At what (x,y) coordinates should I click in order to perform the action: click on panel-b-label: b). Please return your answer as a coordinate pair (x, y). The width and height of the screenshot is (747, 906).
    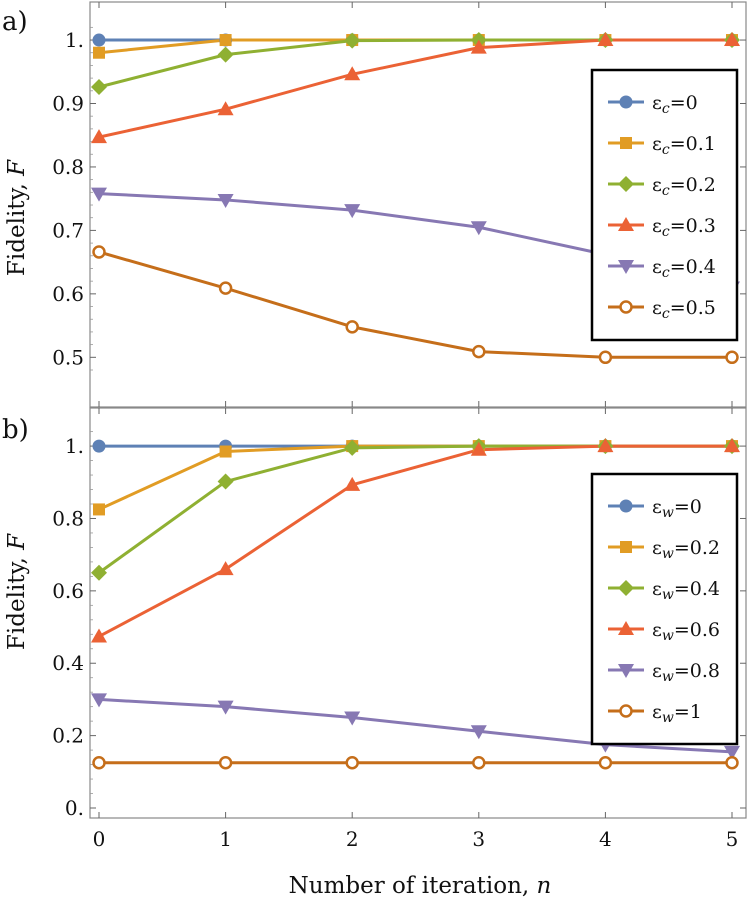
    Looking at the image, I should click on (15, 430).